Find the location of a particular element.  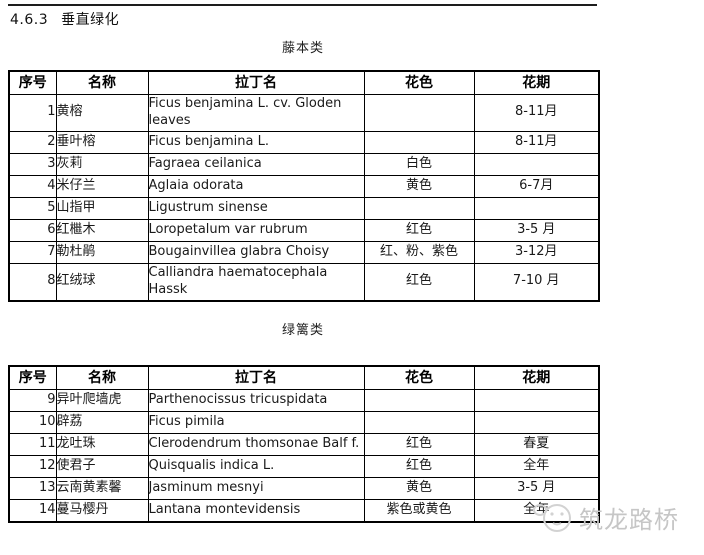

section-heading: 4.6.3 垂直绿化 is located at coordinates (64, 19).